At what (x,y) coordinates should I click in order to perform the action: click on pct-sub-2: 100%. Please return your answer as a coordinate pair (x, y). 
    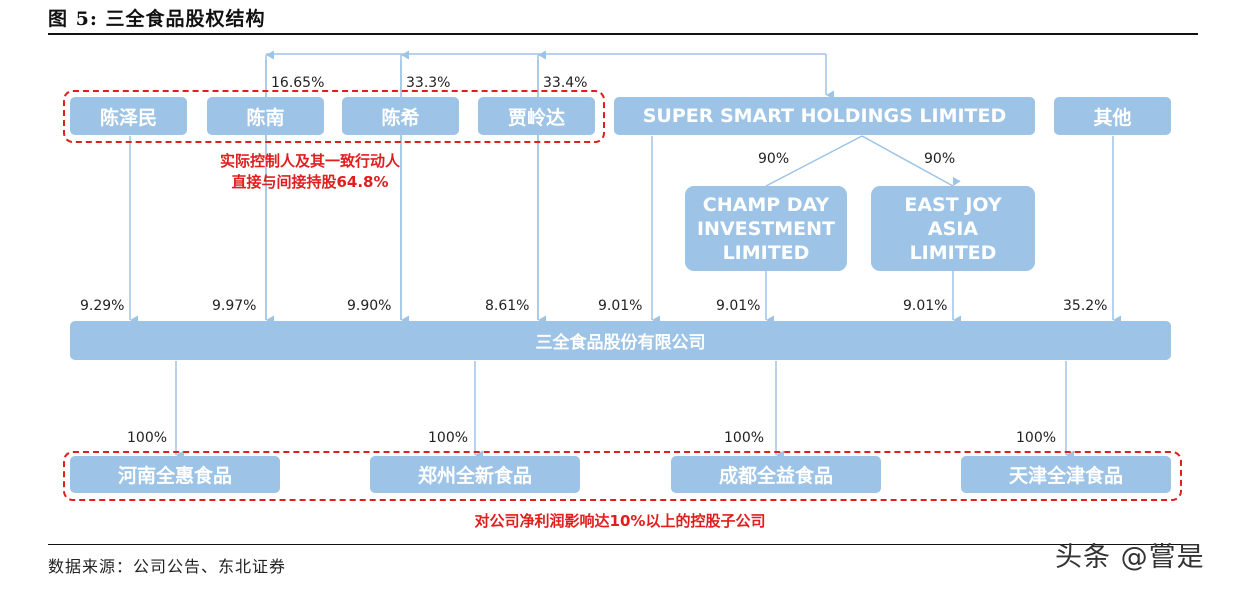
    Looking at the image, I should click on (448, 438).